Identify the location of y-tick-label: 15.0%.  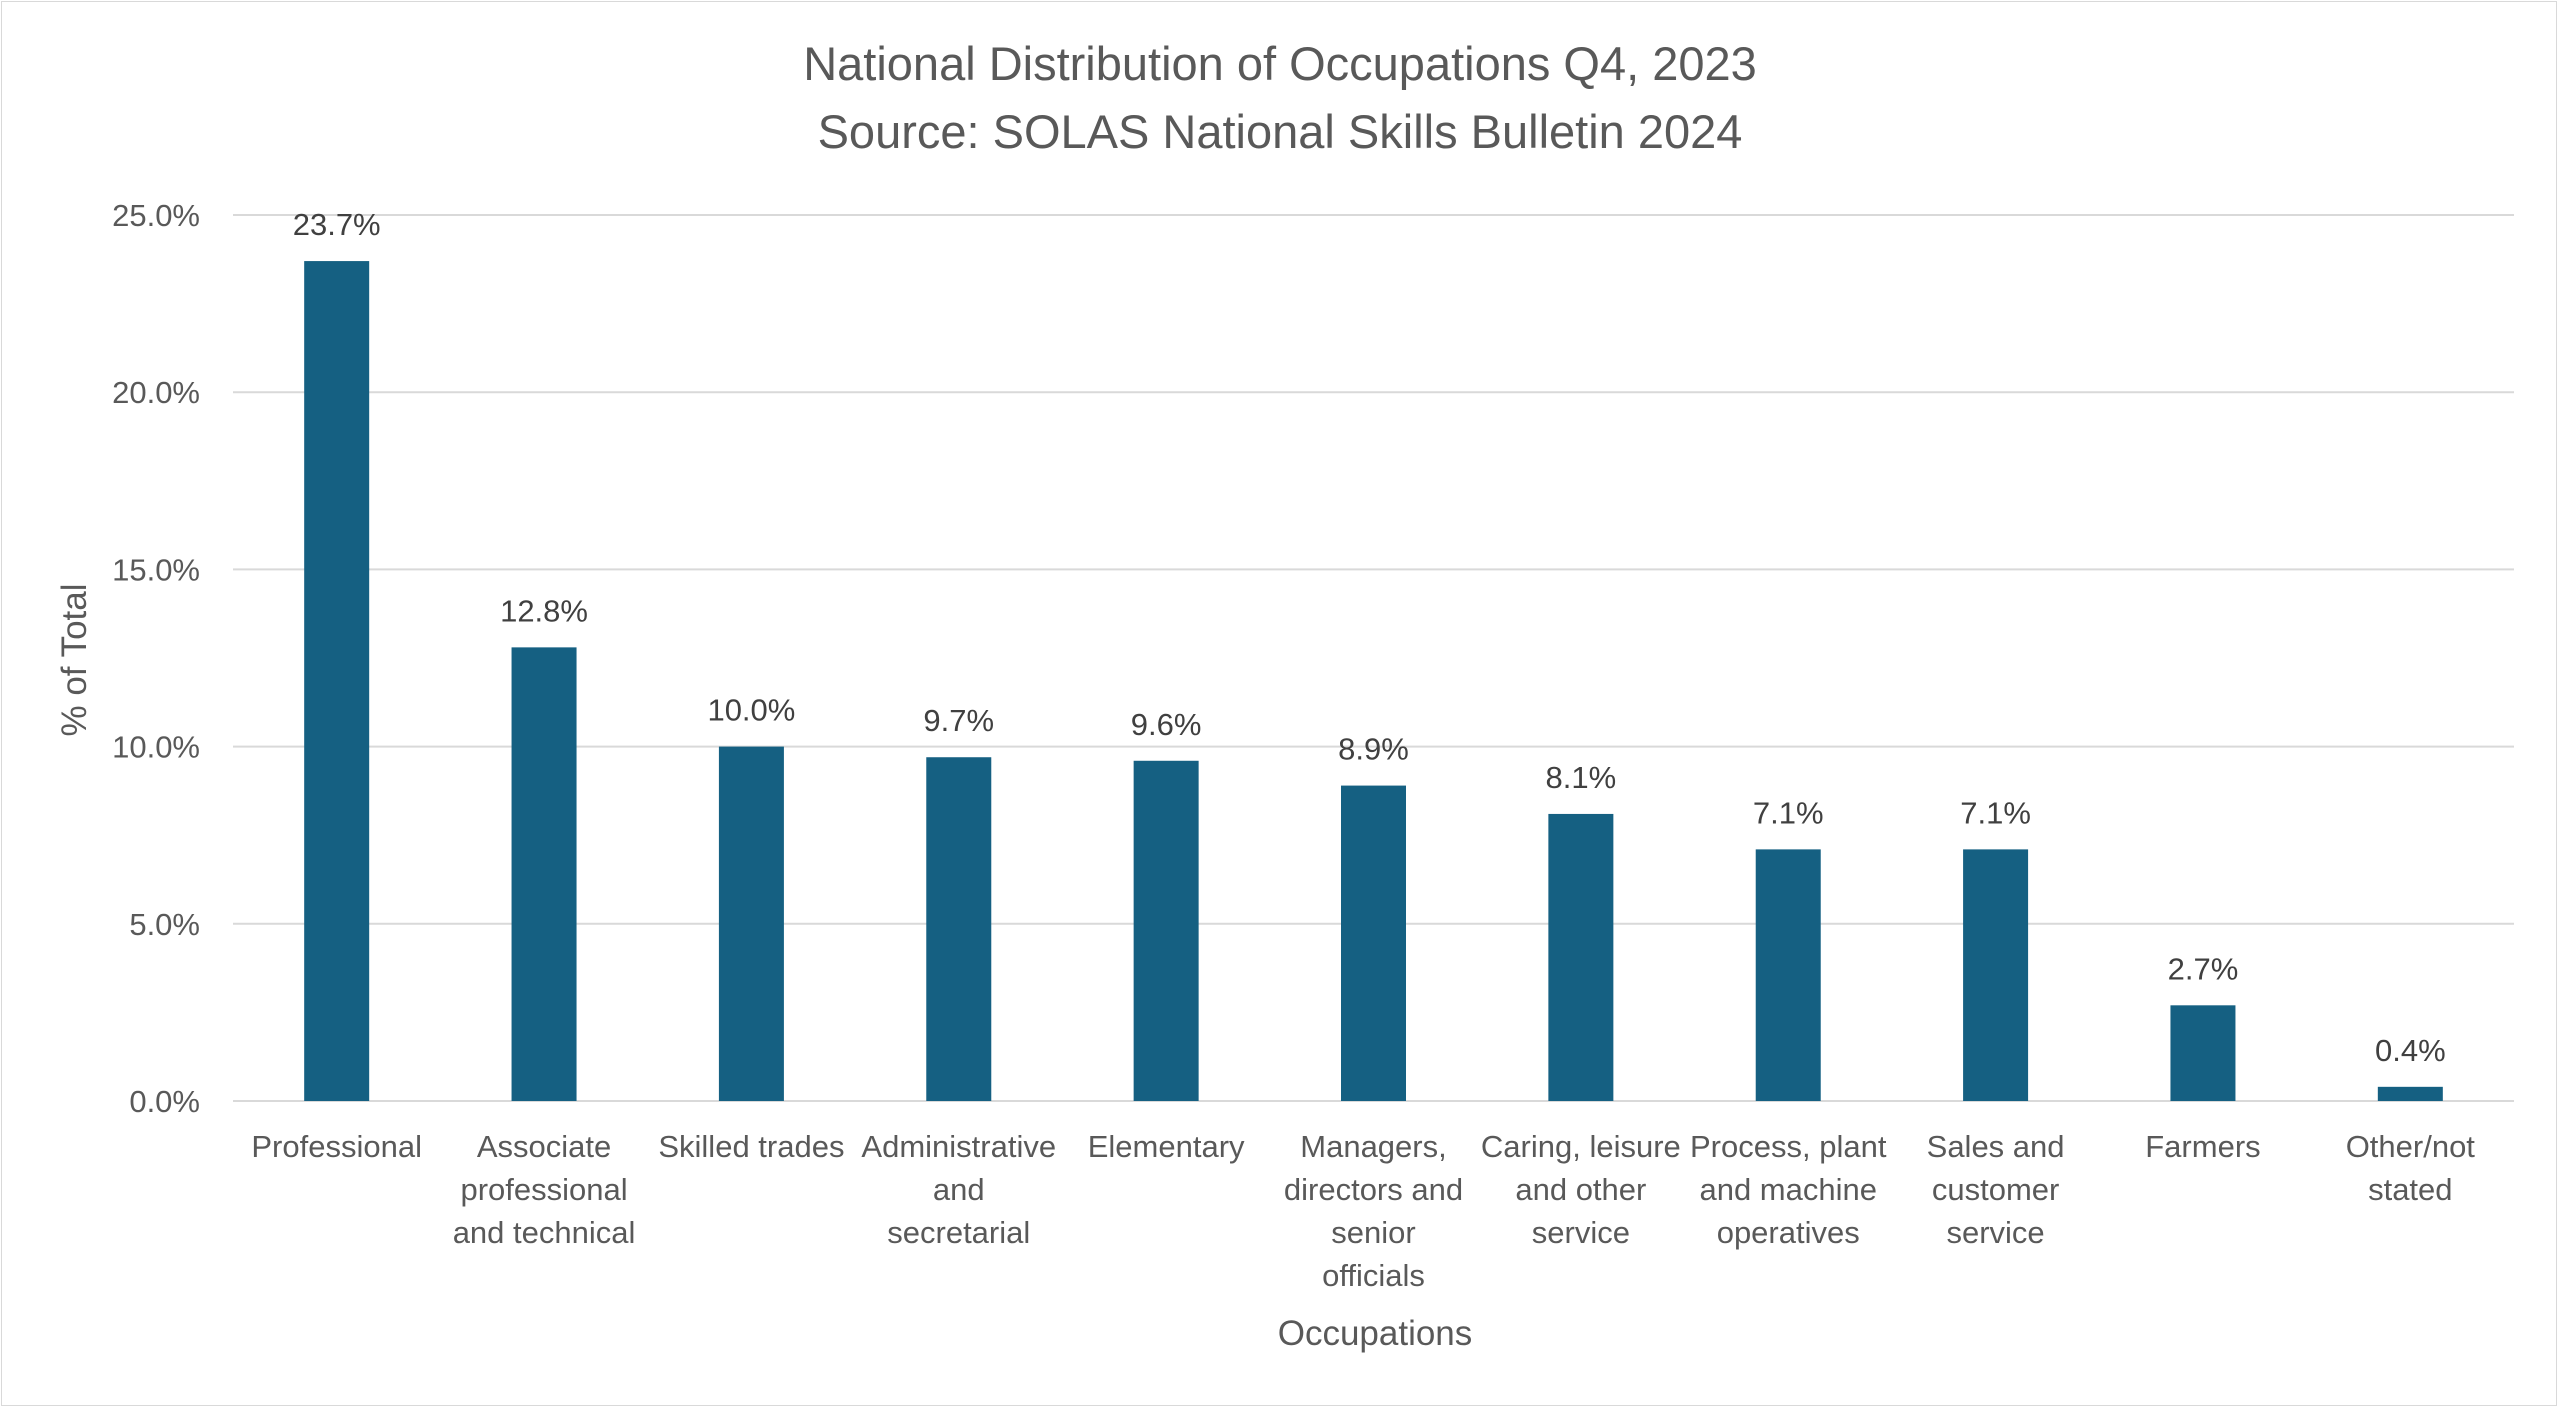
(156, 569).